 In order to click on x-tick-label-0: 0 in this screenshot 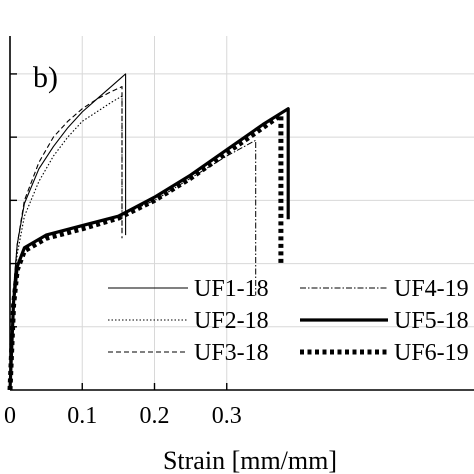, I will do `click(10, 416)`.